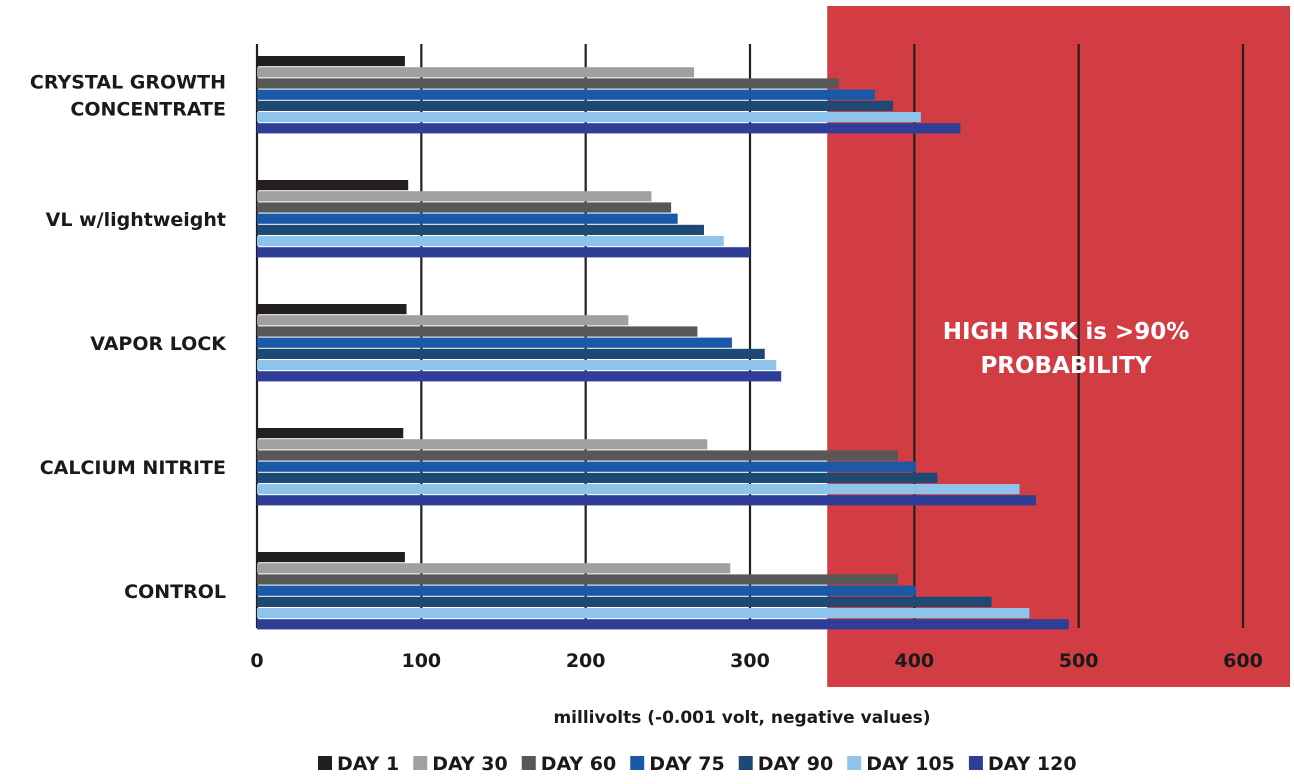  I want to click on category-label: VAPOR LOCK, so click(158, 344).